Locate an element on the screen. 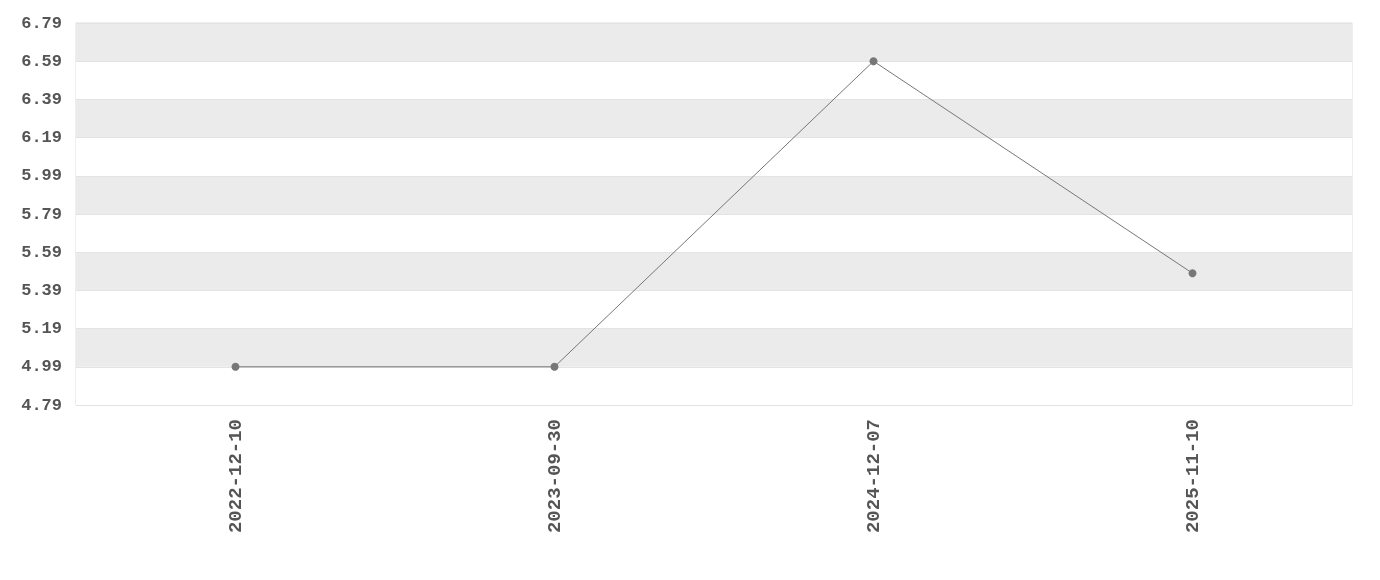 The width and height of the screenshot is (1380, 580). x-tick-label: 2022-12-10 is located at coordinates (235, 476).